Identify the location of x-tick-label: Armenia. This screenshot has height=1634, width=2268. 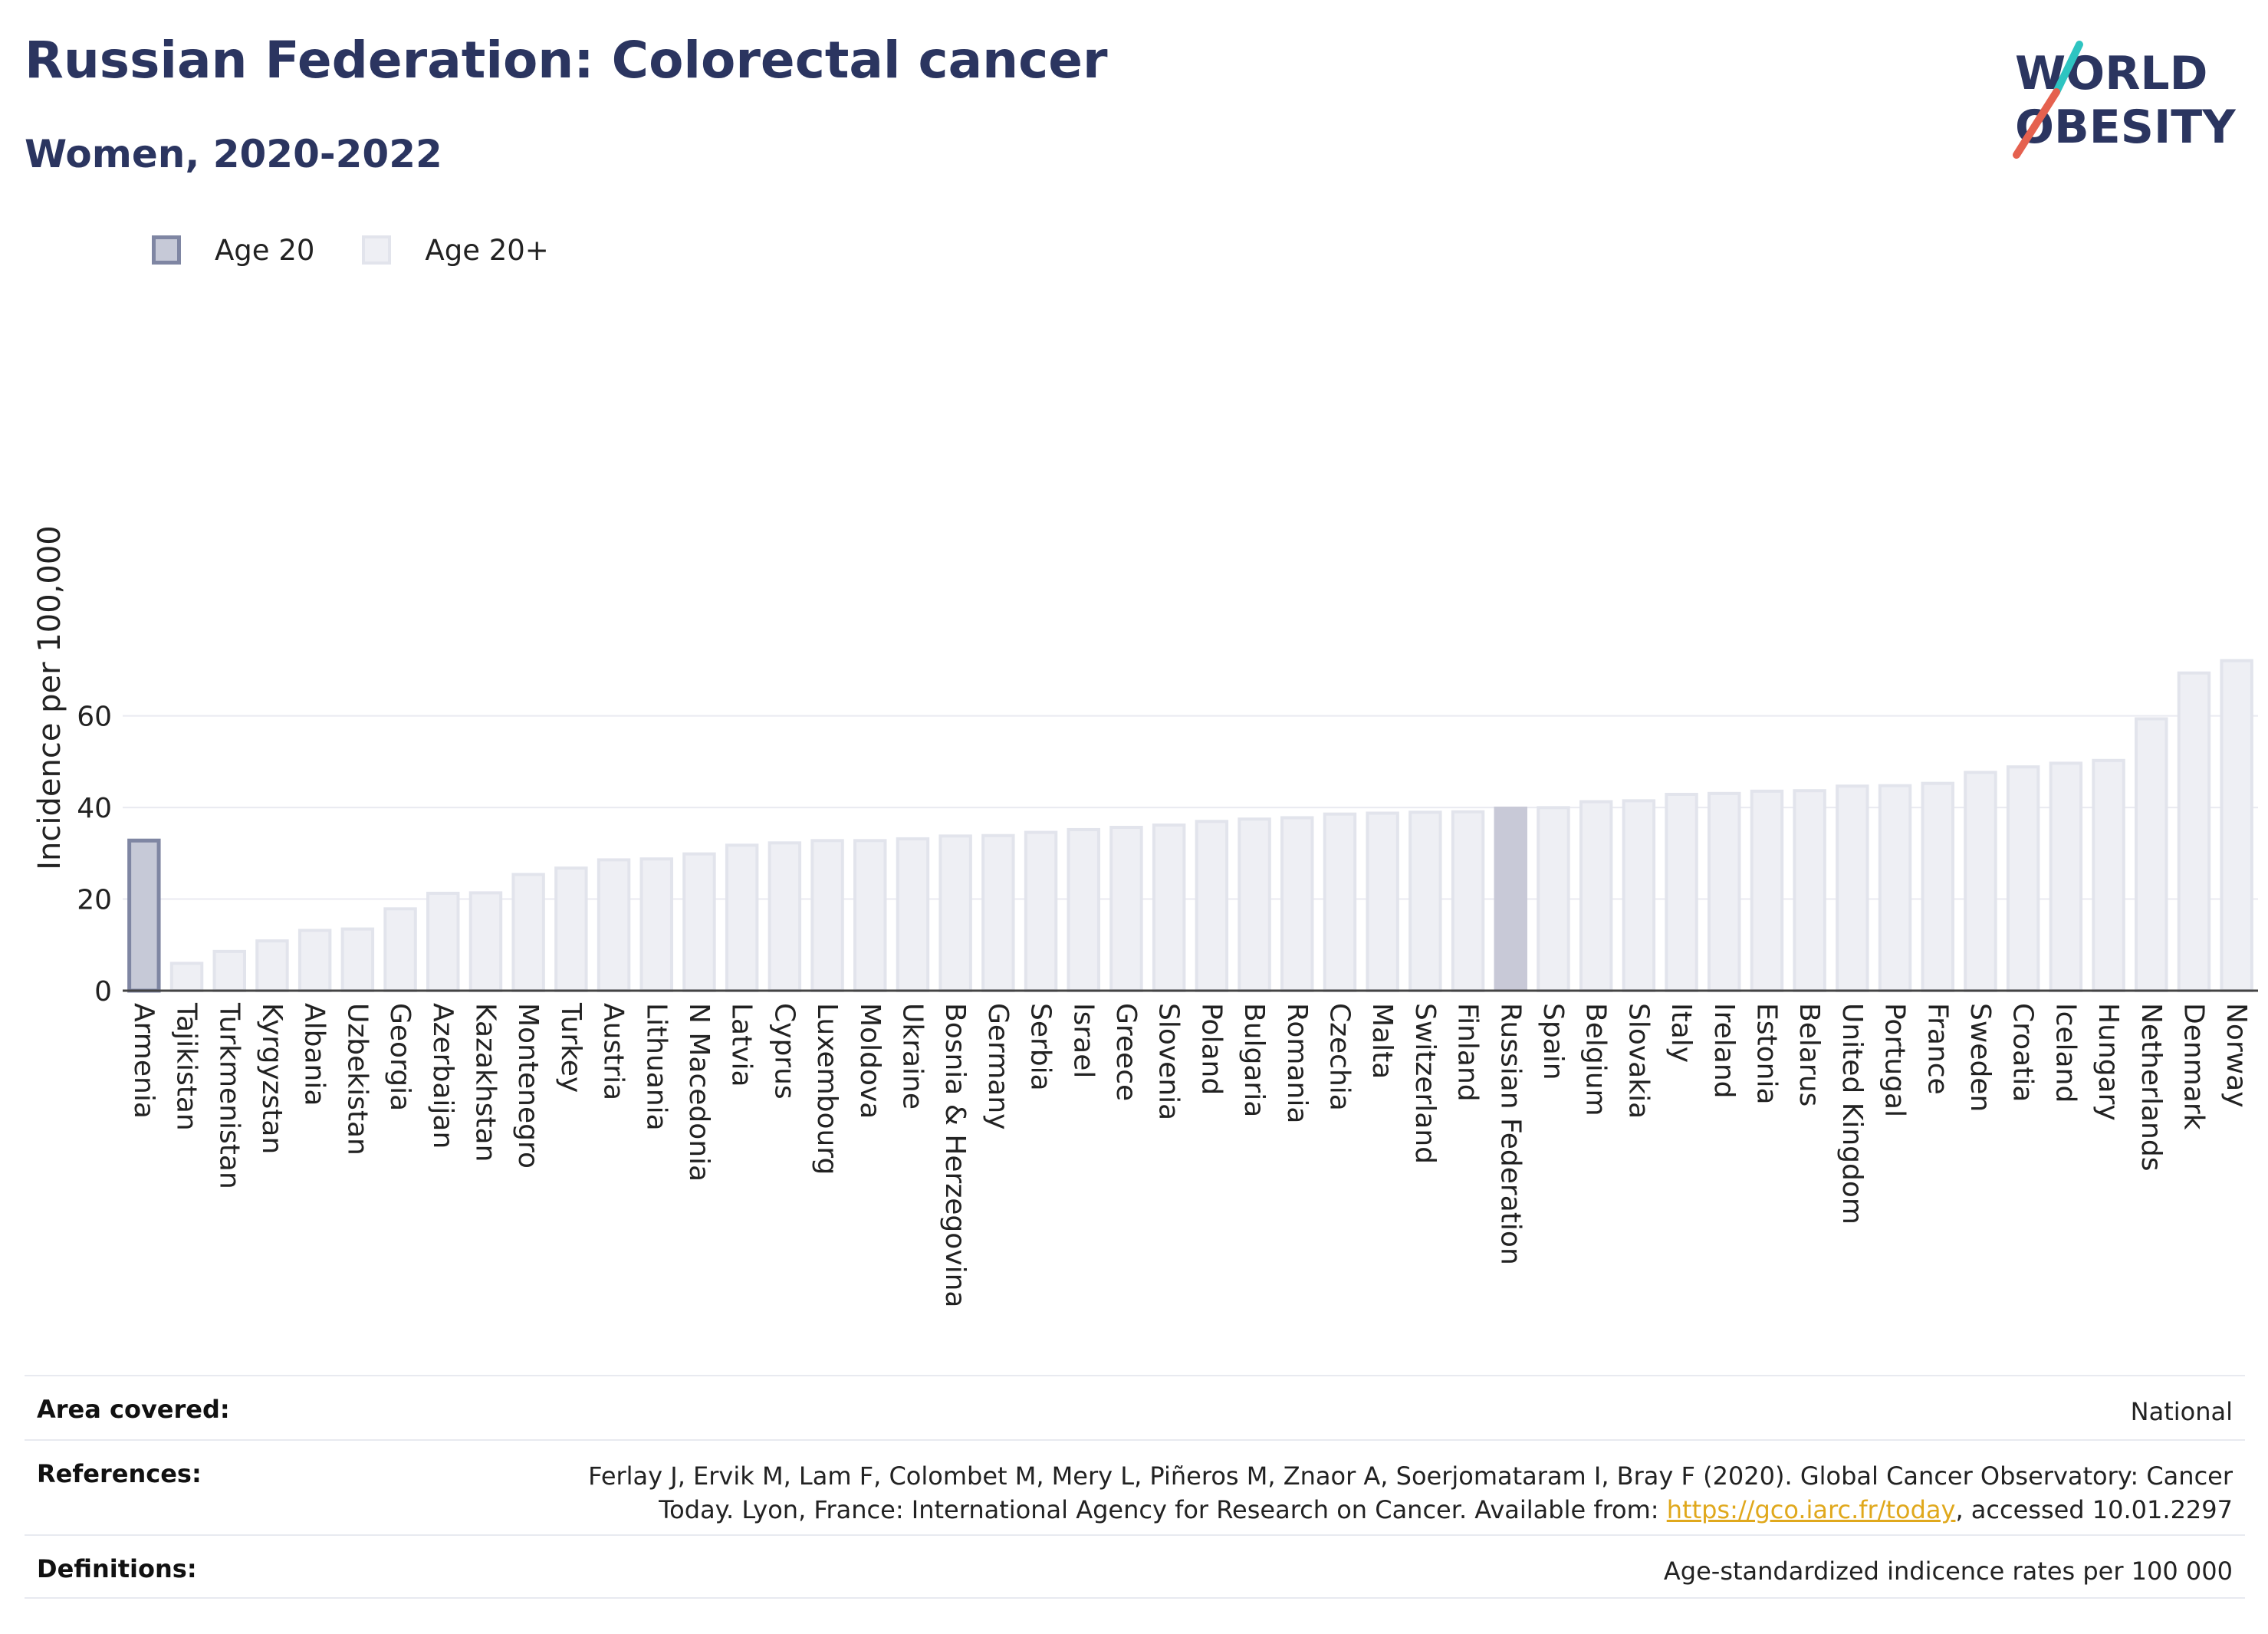
(143, 1061).